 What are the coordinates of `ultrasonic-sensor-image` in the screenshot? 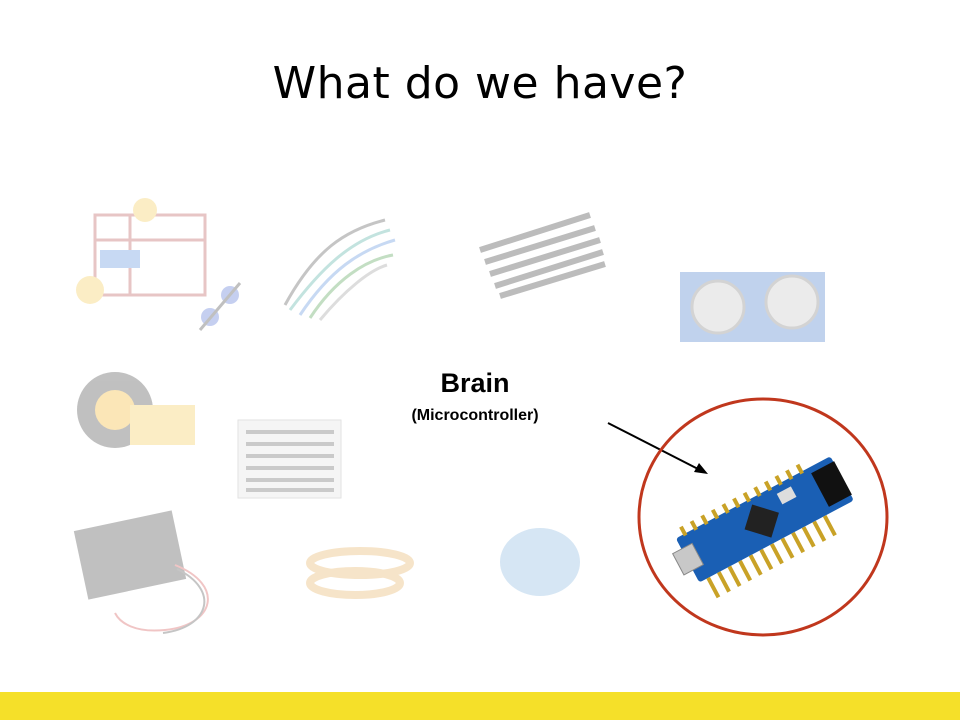 It's located at (752, 307).